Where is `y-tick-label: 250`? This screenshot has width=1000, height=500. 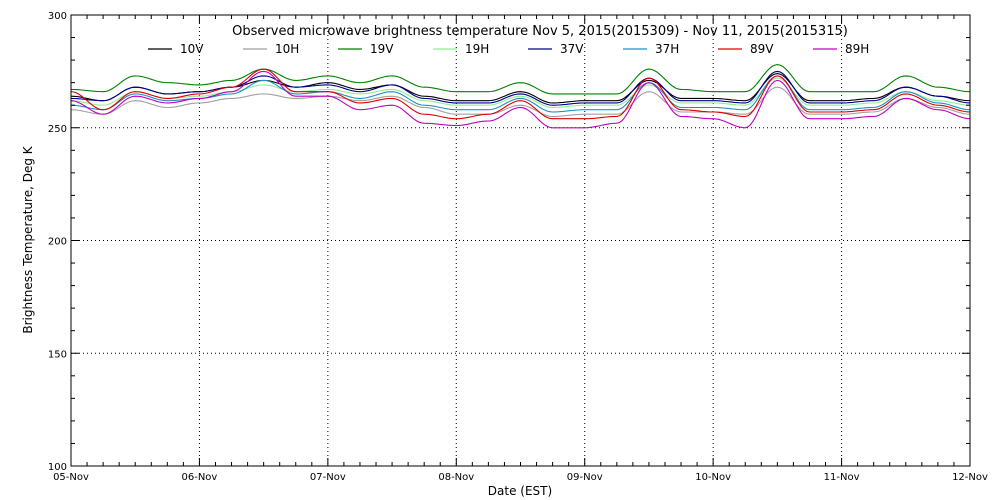
y-tick-label: 250 is located at coordinates (57, 129).